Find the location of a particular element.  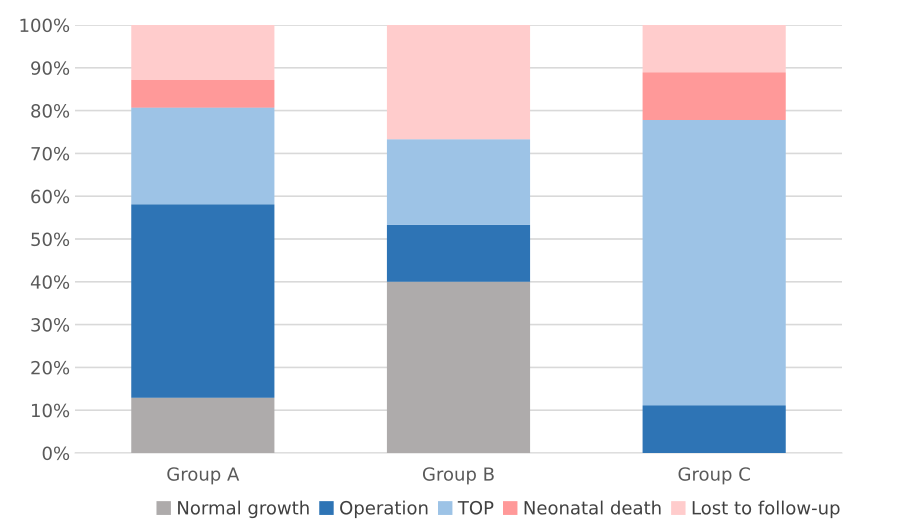

legend-label: Normal growth is located at coordinates (243, 509).